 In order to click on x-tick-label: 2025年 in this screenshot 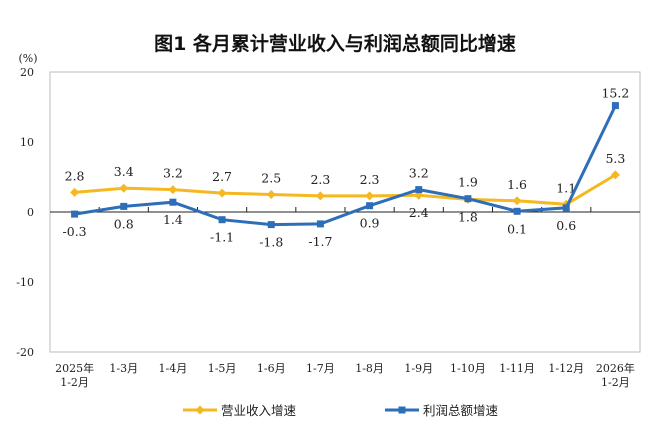, I will do `click(74, 368)`.